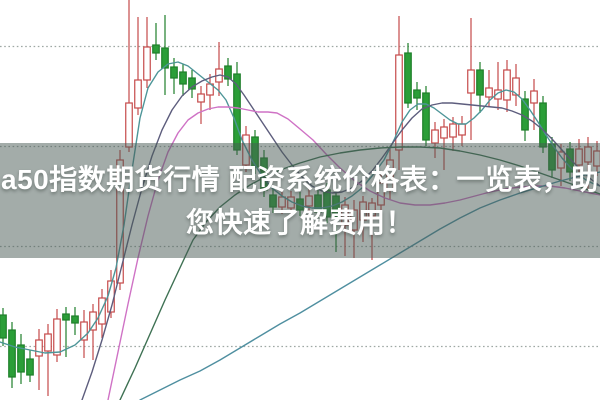 Image resolution: width=600 pixels, height=400 pixels. What do you see at coordinates (299, 222) in the screenshot?
I see `overlay-title-line-2: 您快速了解费用！` at bounding box center [299, 222].